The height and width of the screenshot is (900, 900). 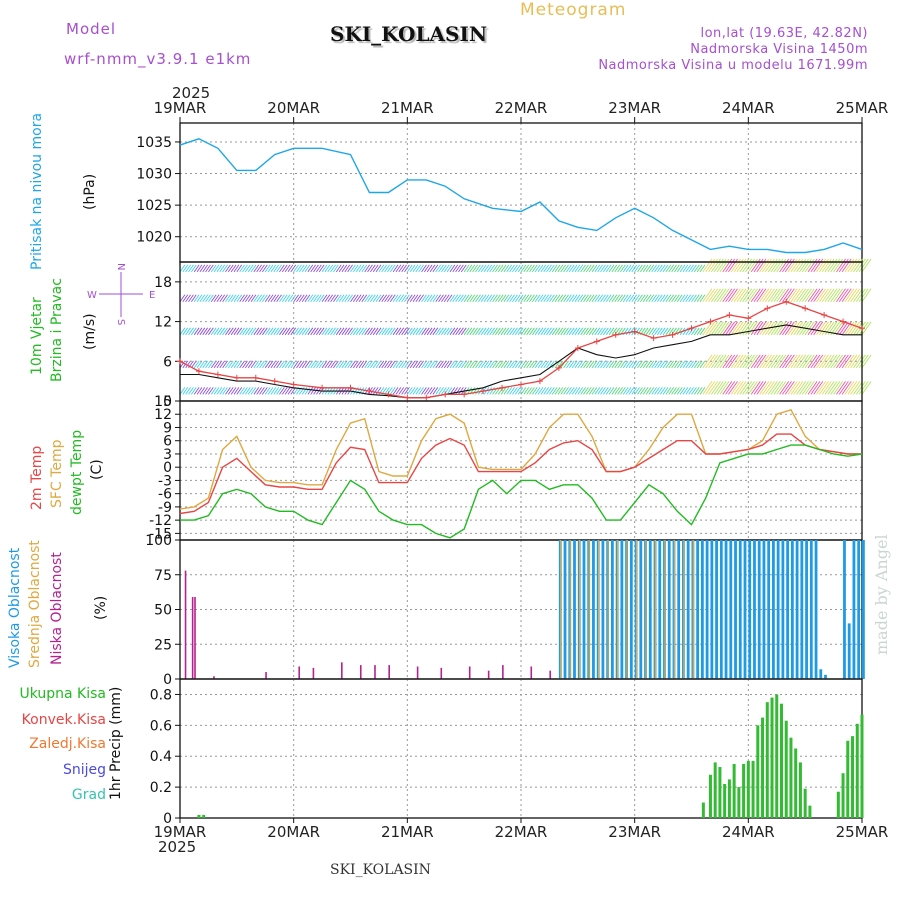 I want to click on precip-bar, so click(x=796, y=783).